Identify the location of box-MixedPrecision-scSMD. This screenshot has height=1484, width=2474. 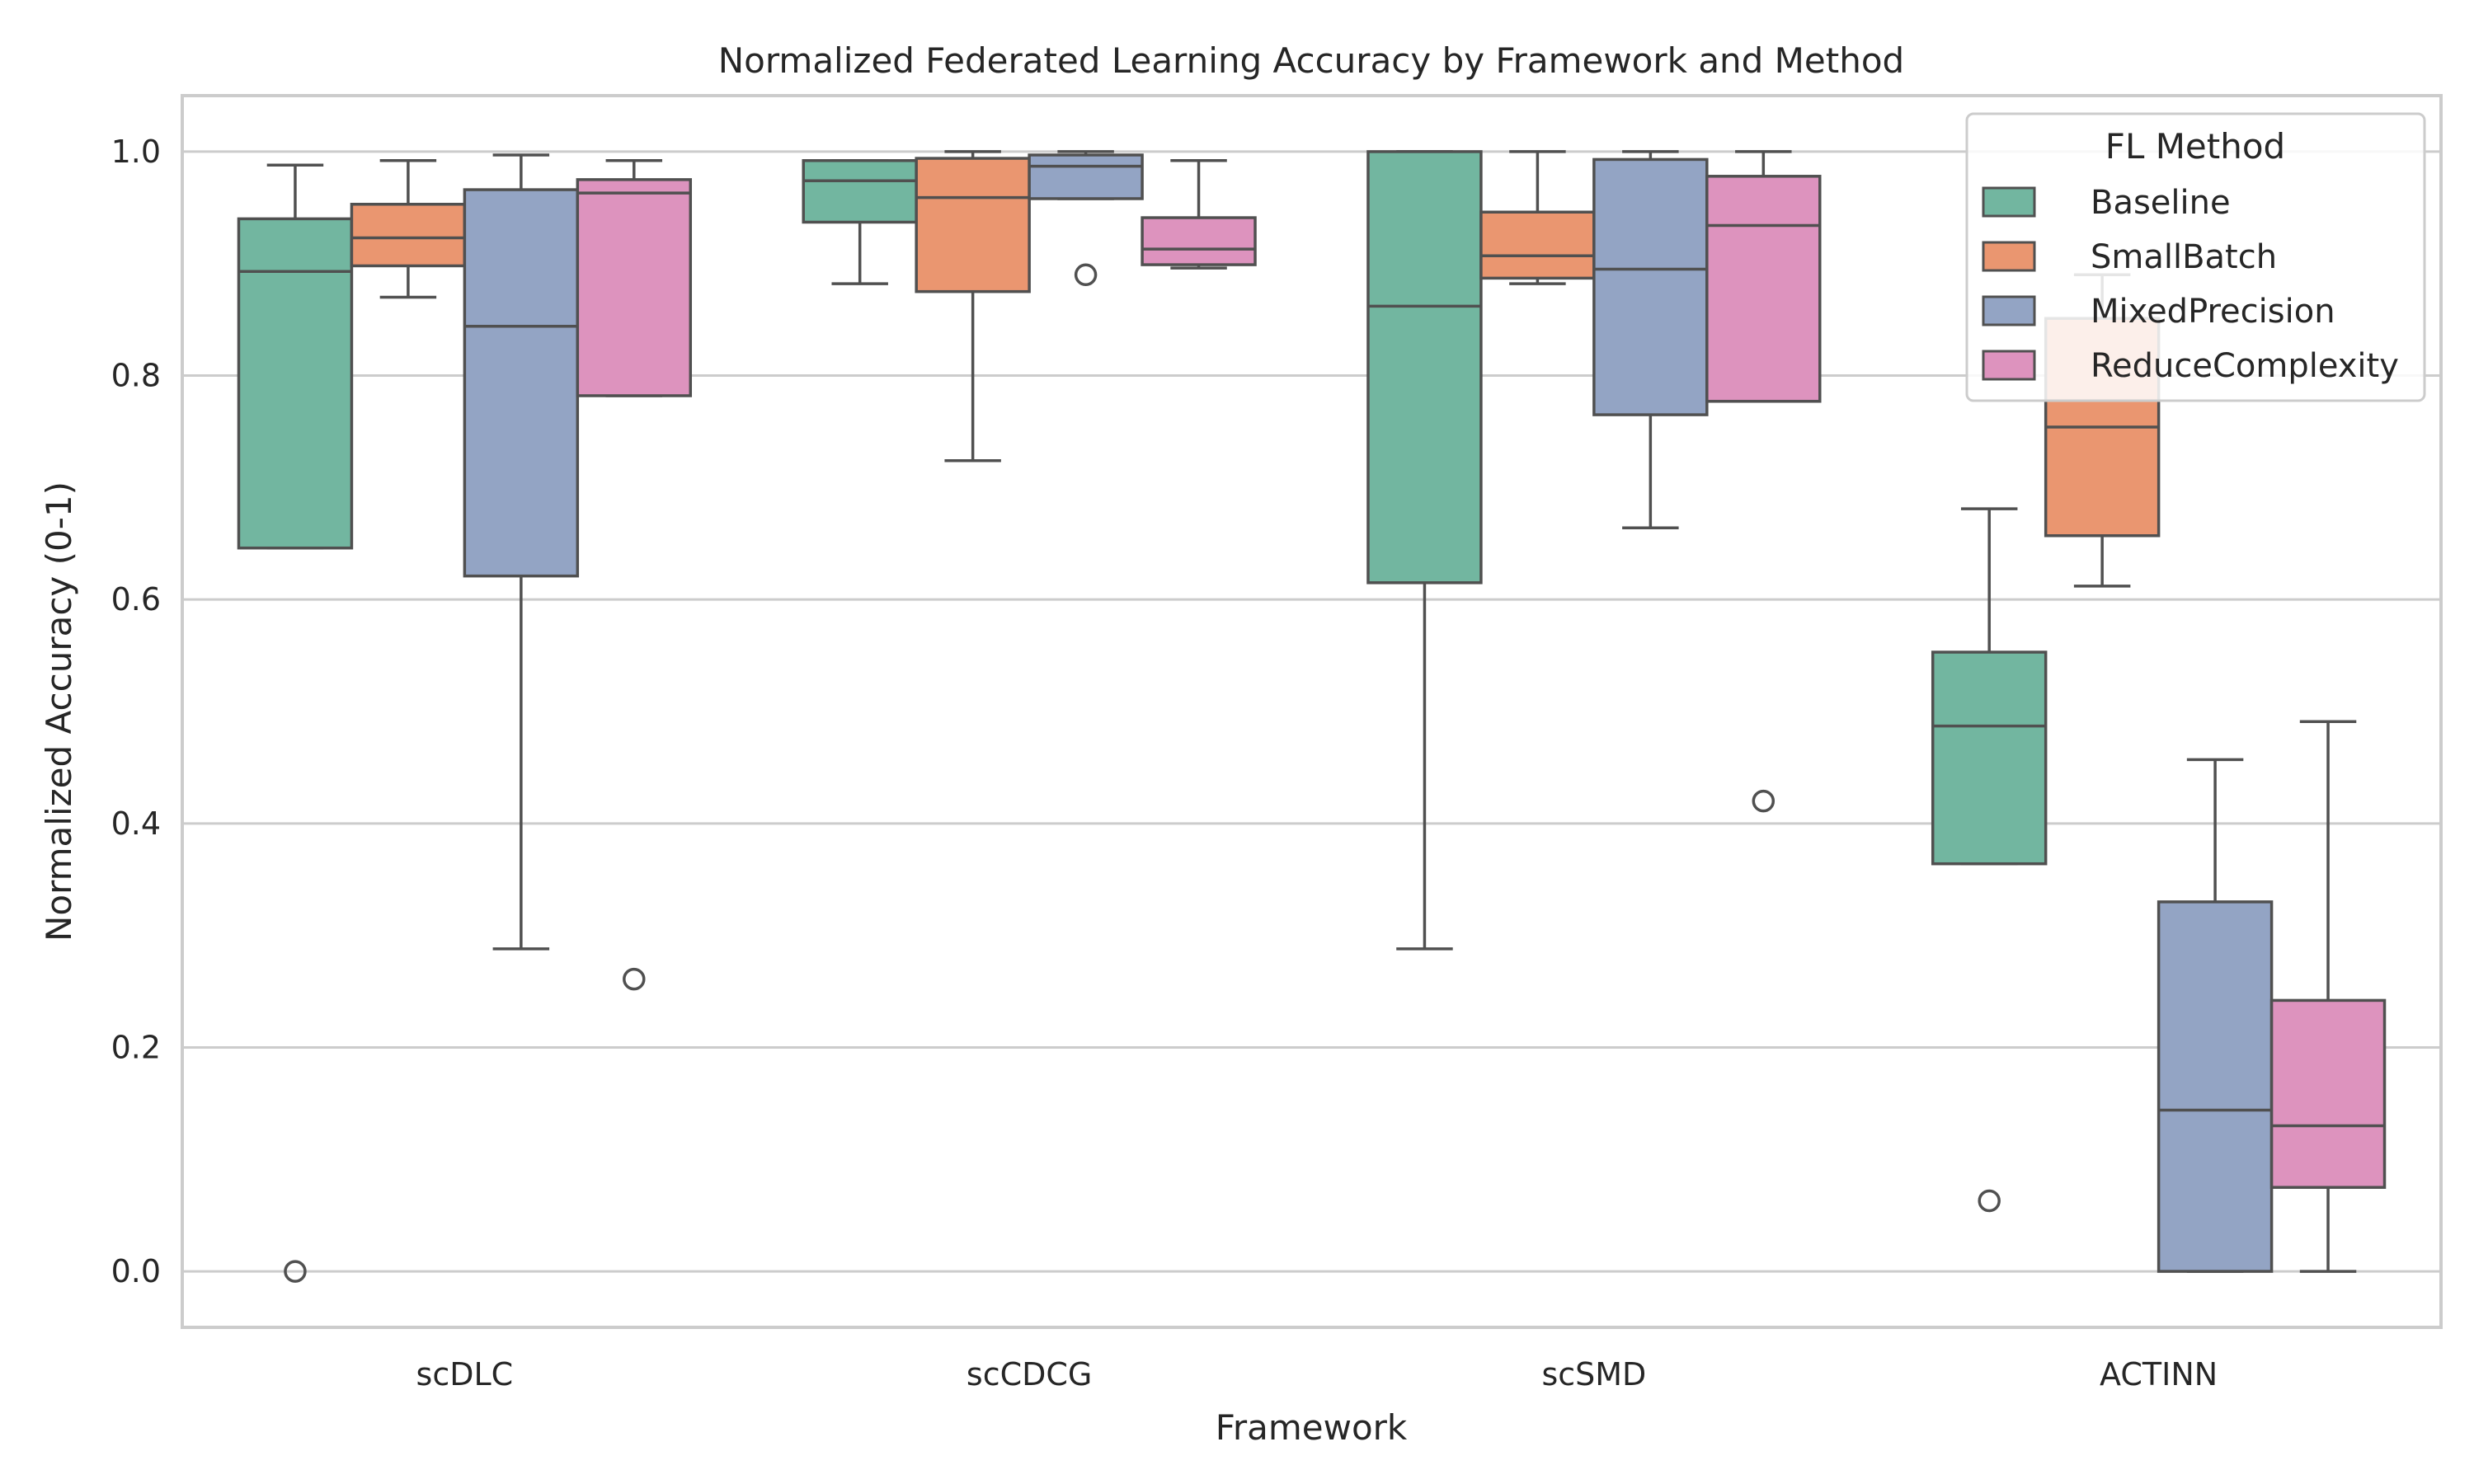
(1650, 340).